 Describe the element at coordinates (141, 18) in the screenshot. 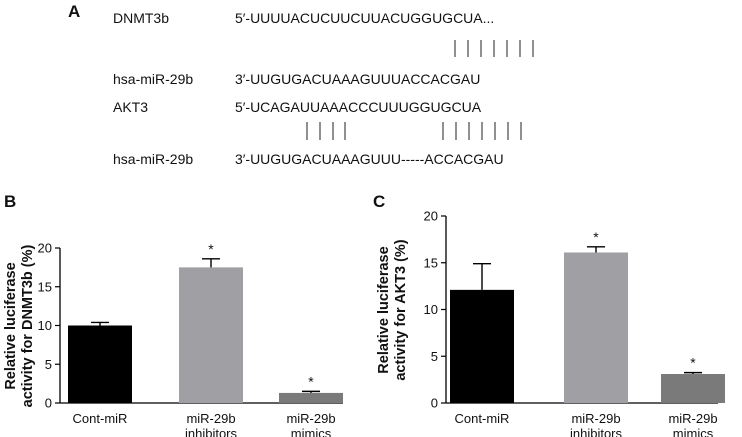

I see `dnmt3b-label: DNMT3b` at that location.